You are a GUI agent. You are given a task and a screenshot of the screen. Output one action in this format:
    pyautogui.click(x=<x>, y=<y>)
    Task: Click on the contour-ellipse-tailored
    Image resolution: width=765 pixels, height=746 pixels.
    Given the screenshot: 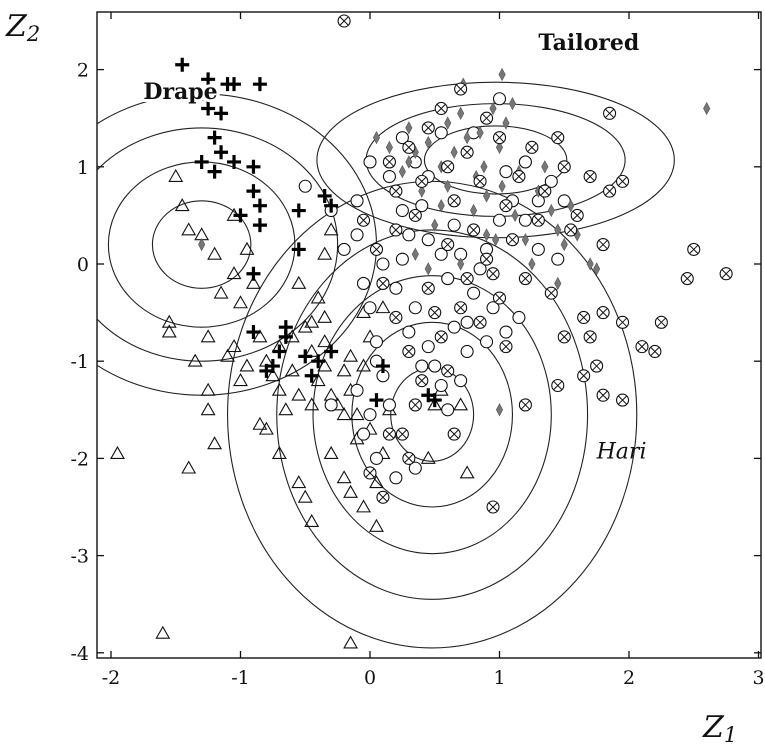 What is the action you would take?
    pyautogui.click(x=495, y=160)
    